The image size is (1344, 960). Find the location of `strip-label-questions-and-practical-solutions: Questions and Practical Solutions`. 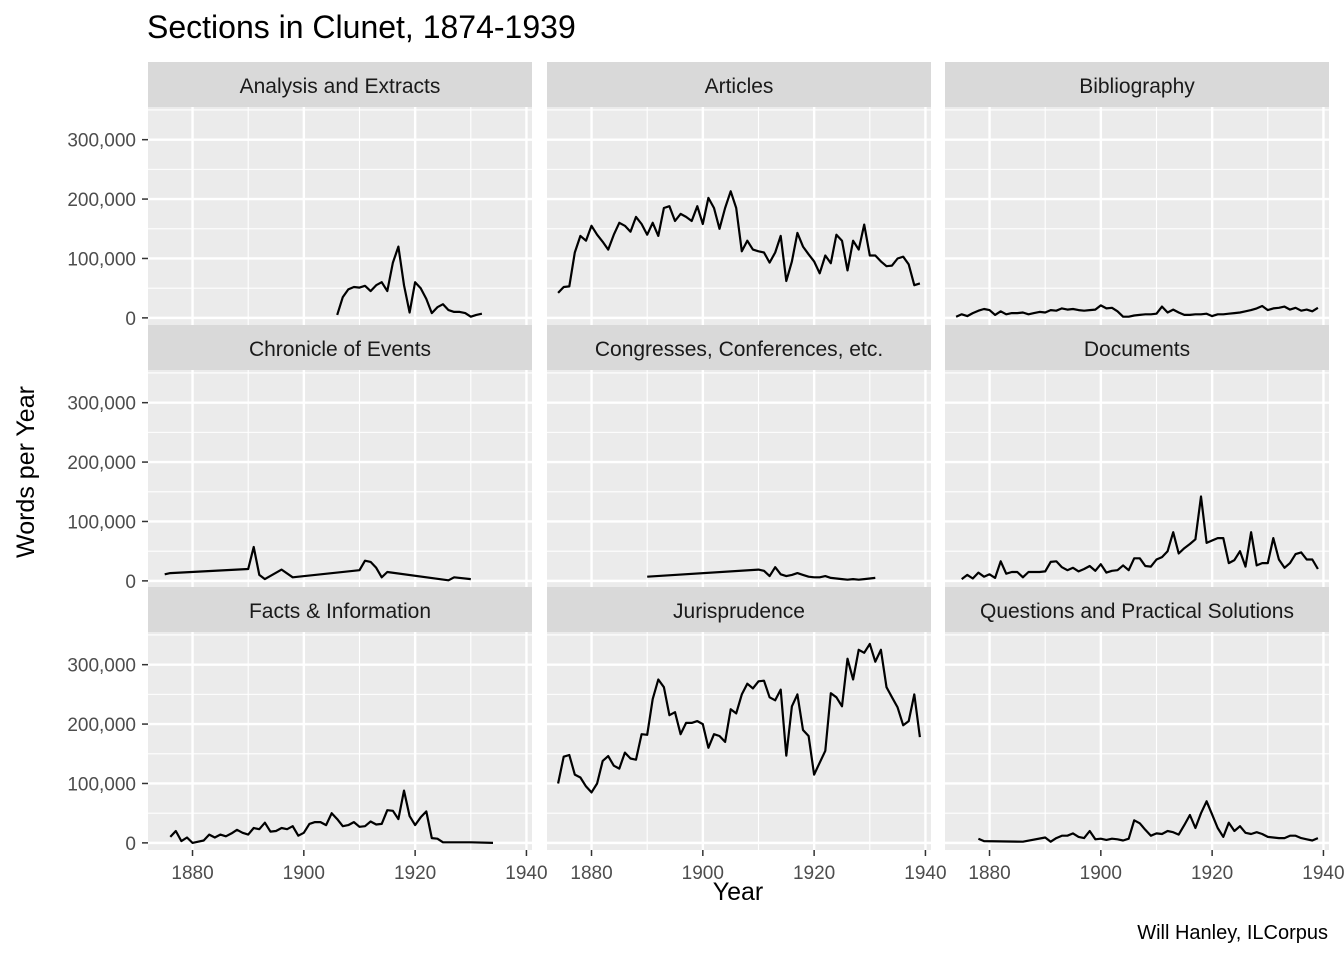

strip-label-questions-and-practical-solutions: Questions and Practical Solutions is located at coordinates (1137, 611).